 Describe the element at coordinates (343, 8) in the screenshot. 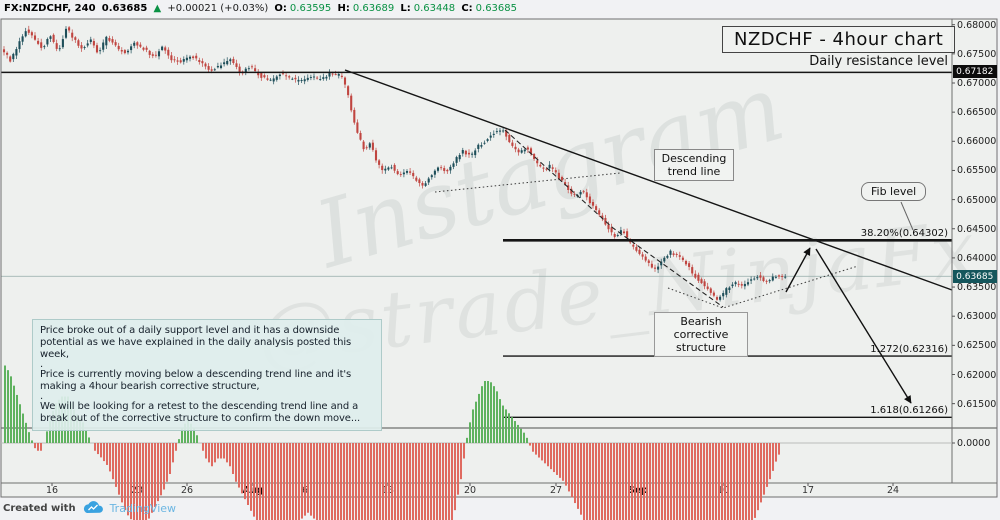

I see `high-label: H:` at that location.